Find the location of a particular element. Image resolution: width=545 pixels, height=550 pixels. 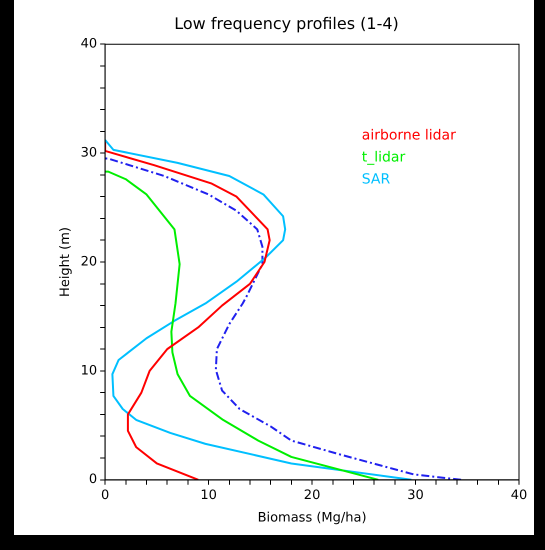

x-axis-title: Biomass (Mg/ha) is located at coordinates (312, 518).